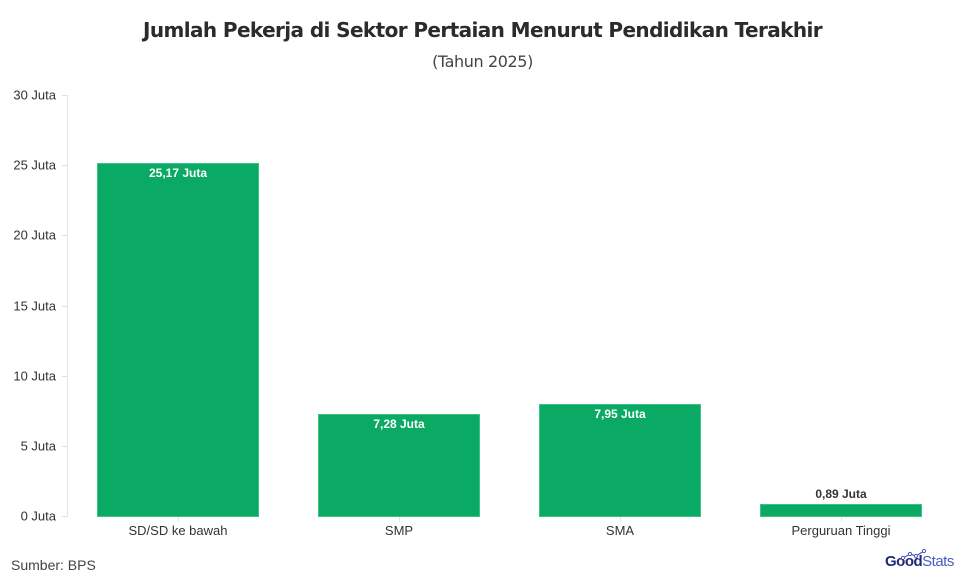 Image resolution: width=965 pixels, height=586 pixels. What do you see at coordinates (620, 414) in the screenshot?
I see `bar-value-label: 7,95 Juta` at bounding box center [620, 414].